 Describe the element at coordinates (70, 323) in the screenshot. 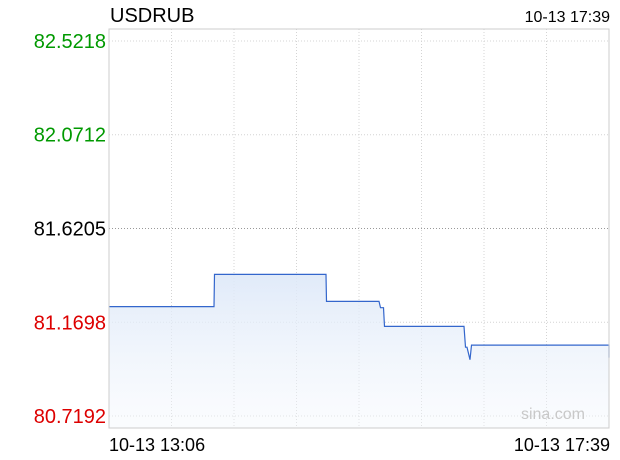

I see `y-tick-label: 81.1698` at that location.